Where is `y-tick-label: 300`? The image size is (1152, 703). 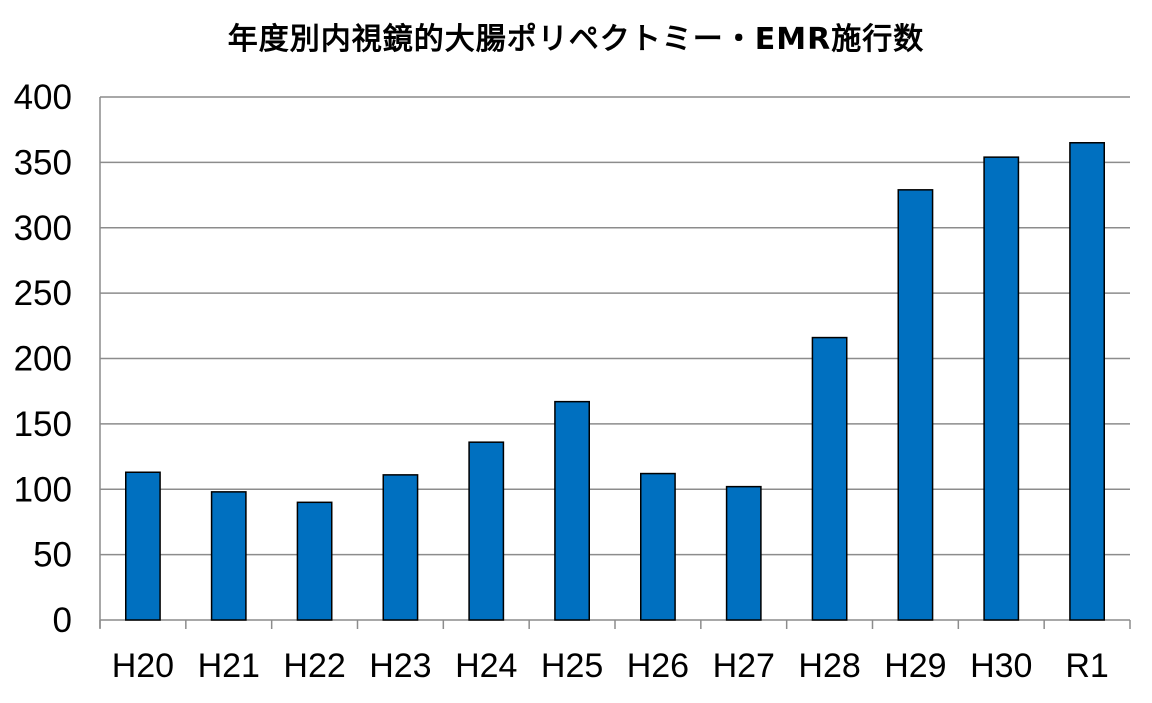
y-tick-label: 300 is located at coordinates (43, 228).